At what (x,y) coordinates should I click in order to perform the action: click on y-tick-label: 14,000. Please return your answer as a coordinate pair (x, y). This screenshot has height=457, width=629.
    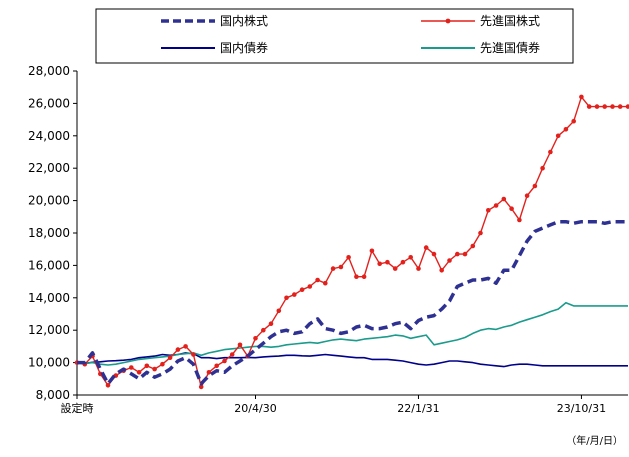
    Looking at the image, I should click on (49, 298).